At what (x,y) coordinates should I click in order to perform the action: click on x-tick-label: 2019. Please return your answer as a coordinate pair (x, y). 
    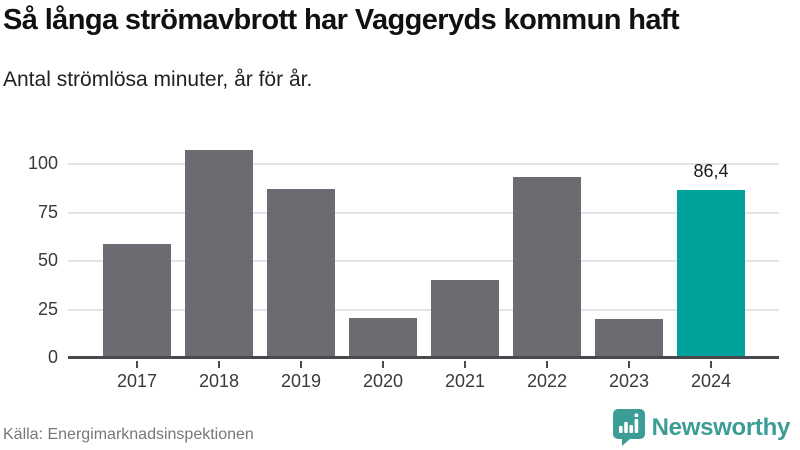
    Looking at the image, I should click on (301, 381).